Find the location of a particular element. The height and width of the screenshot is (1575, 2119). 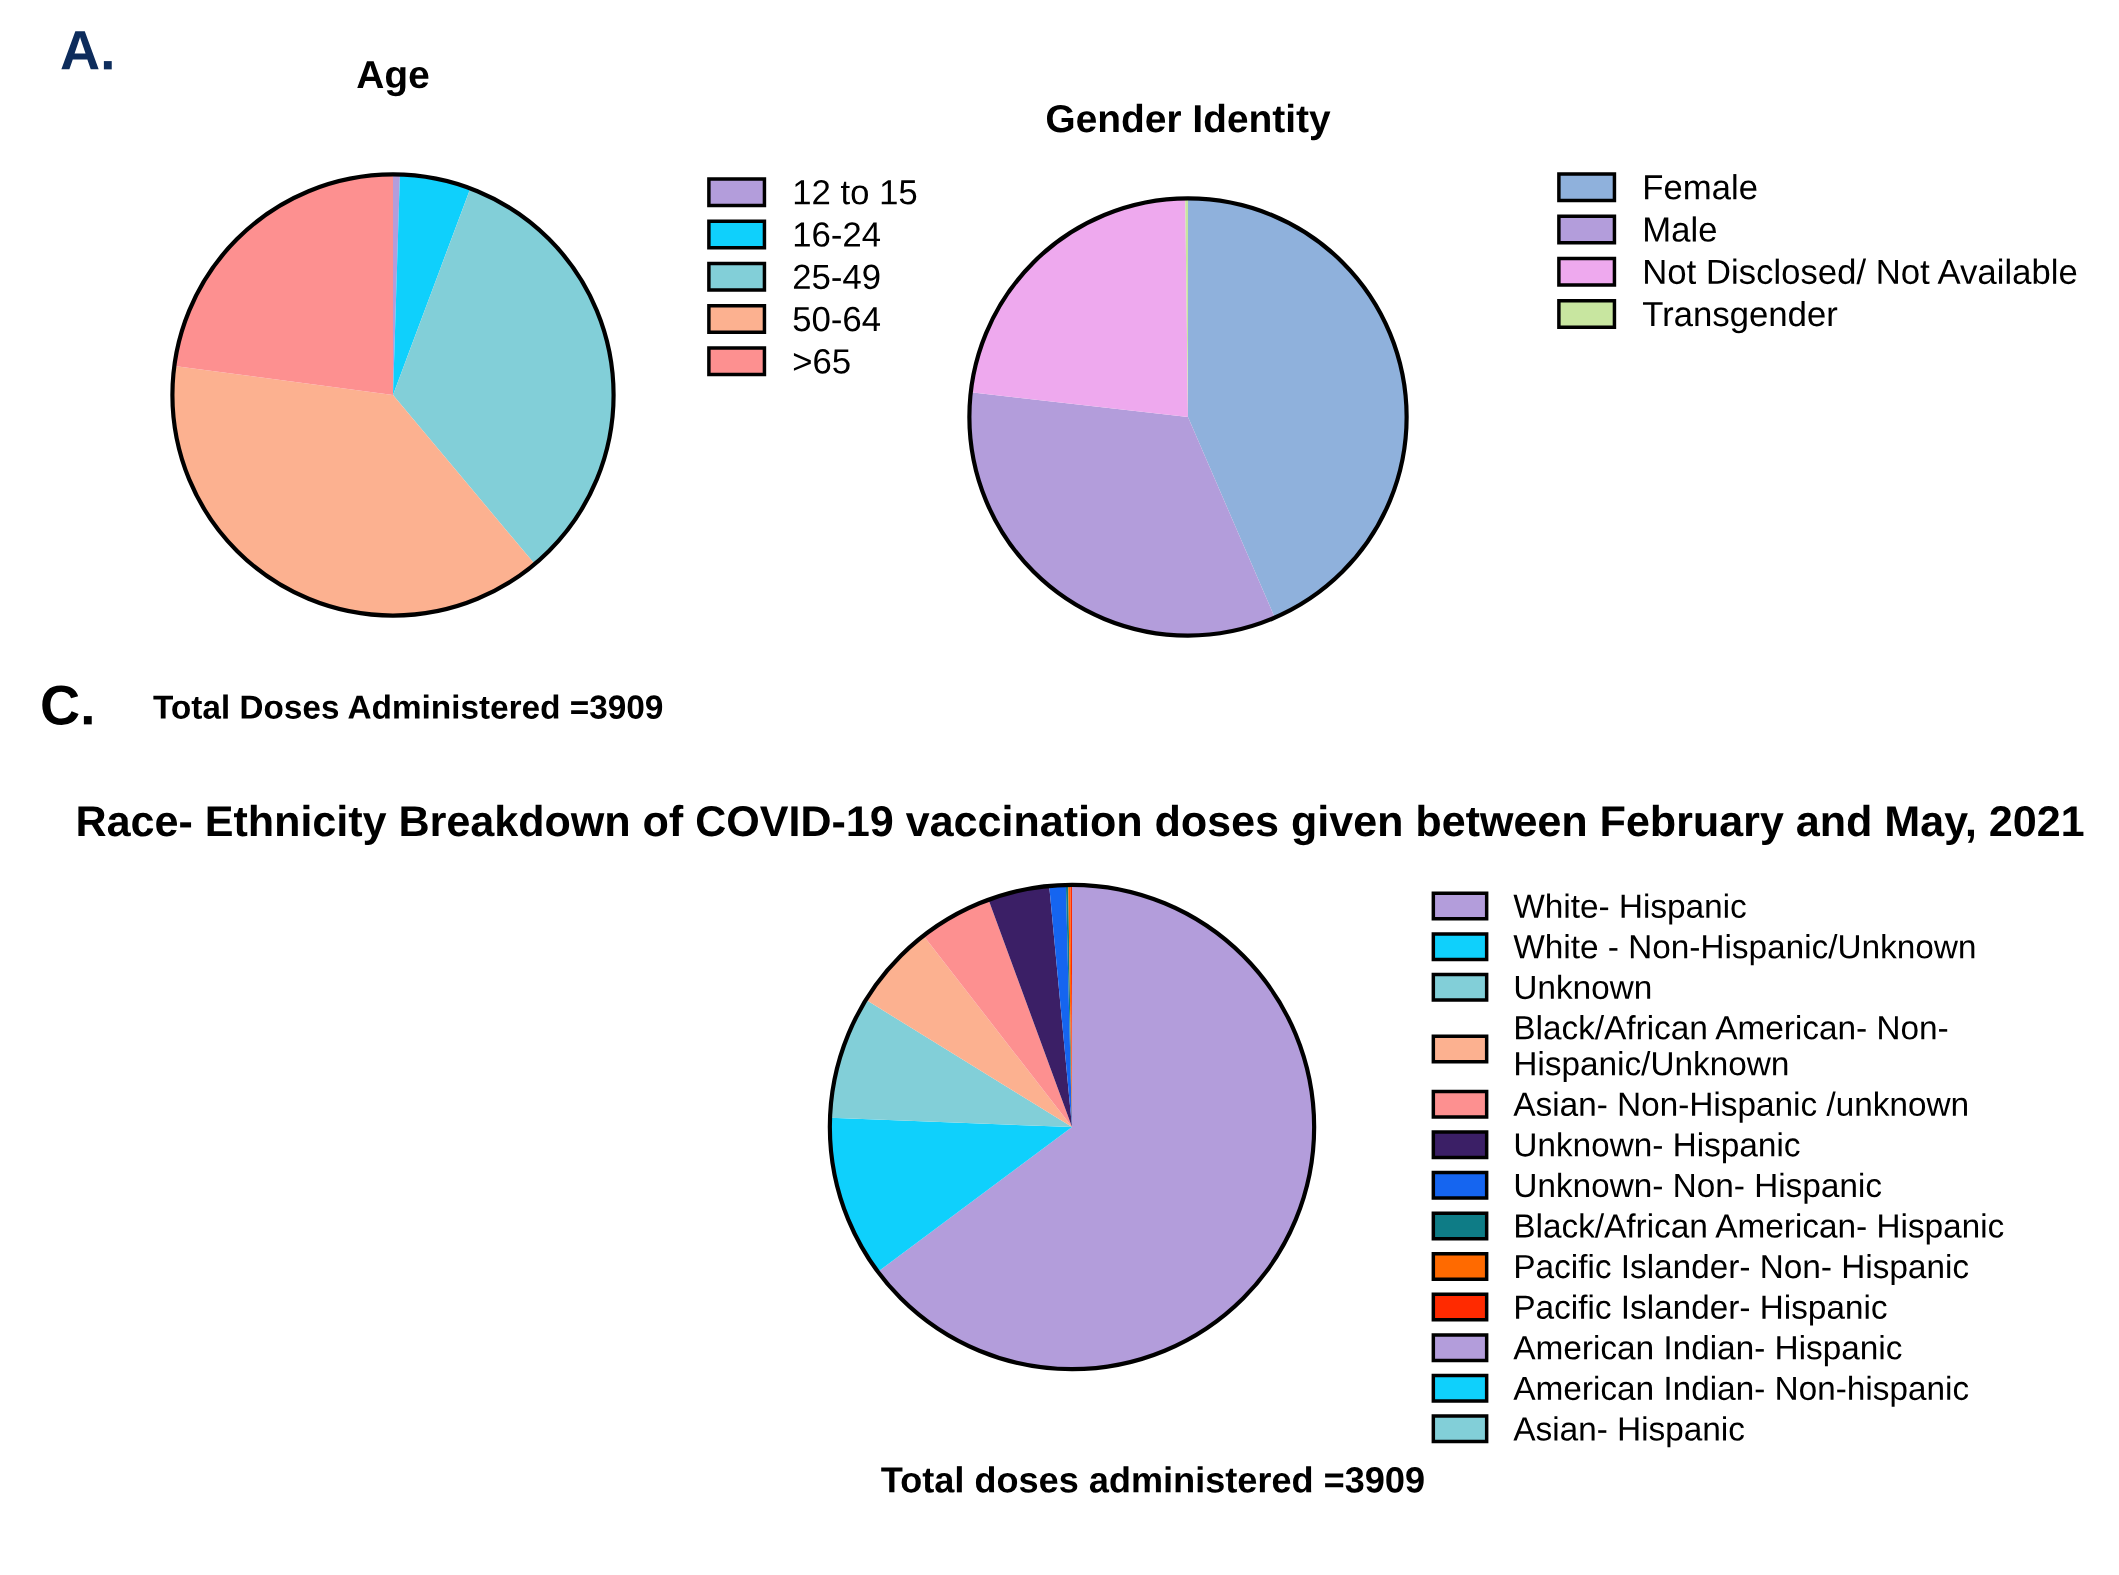

legend-label: Female is located at coordinates (1701, 187).